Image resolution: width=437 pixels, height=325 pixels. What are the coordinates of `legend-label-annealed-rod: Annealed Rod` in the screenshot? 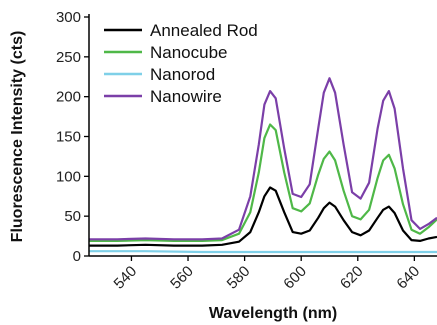 It's located at (204, 30).